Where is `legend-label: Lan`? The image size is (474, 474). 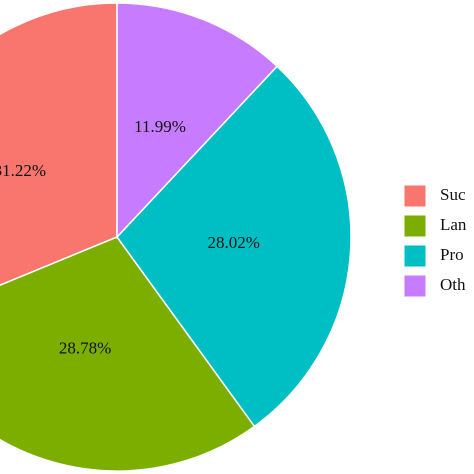 legend-label: Lan is located at coordinates (453, 224).